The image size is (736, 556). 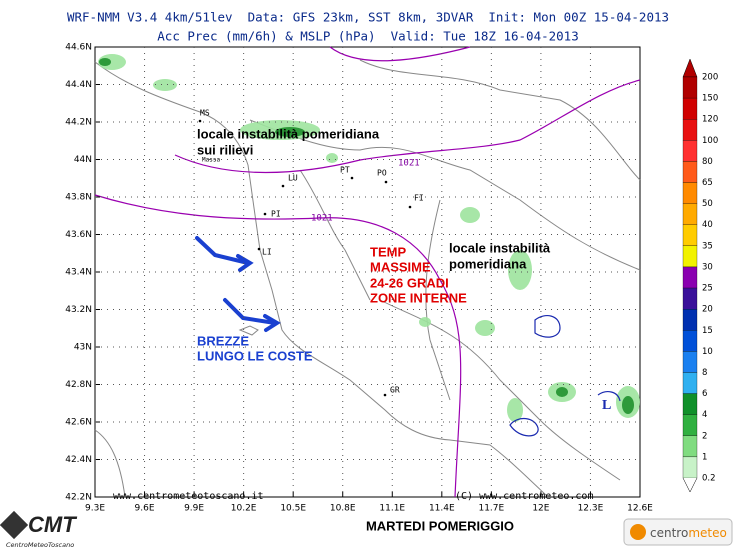 I want to click on logo-part: meteo, so click(x=707, y=533).